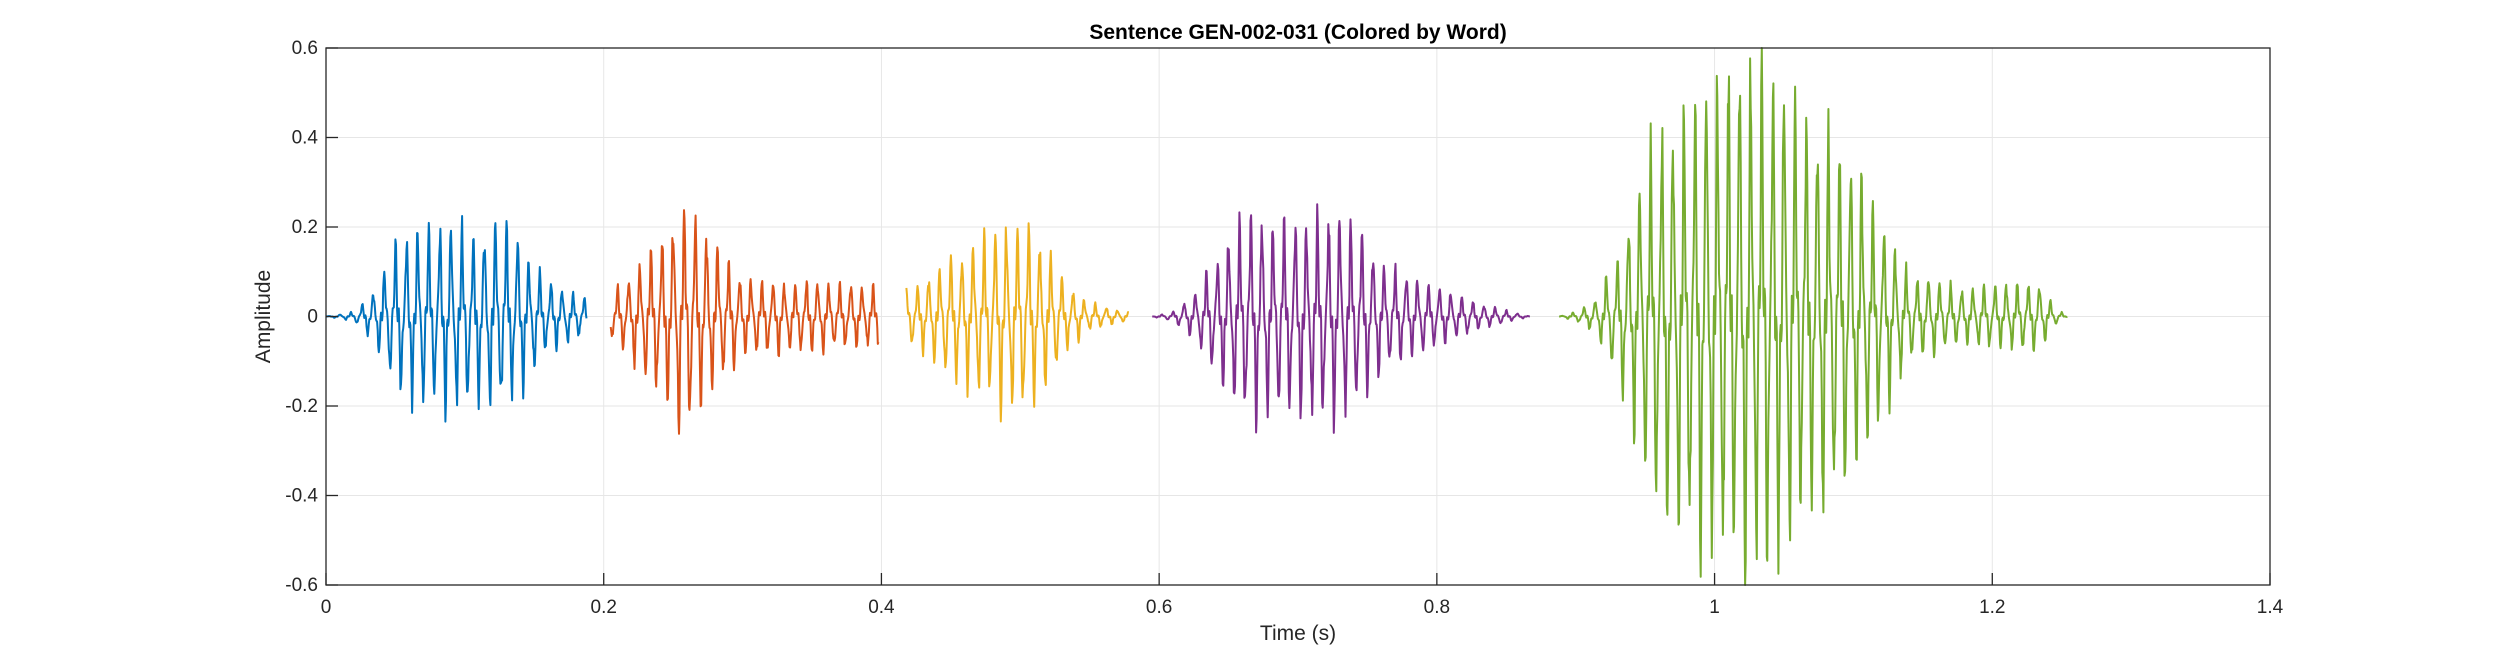 The height and width of the screenshot is (657, 2500). What do you see at coordinates (305, 48) in the screenshot?
I see `y-tick-label: 0.6` at bounding box center [305, 48].